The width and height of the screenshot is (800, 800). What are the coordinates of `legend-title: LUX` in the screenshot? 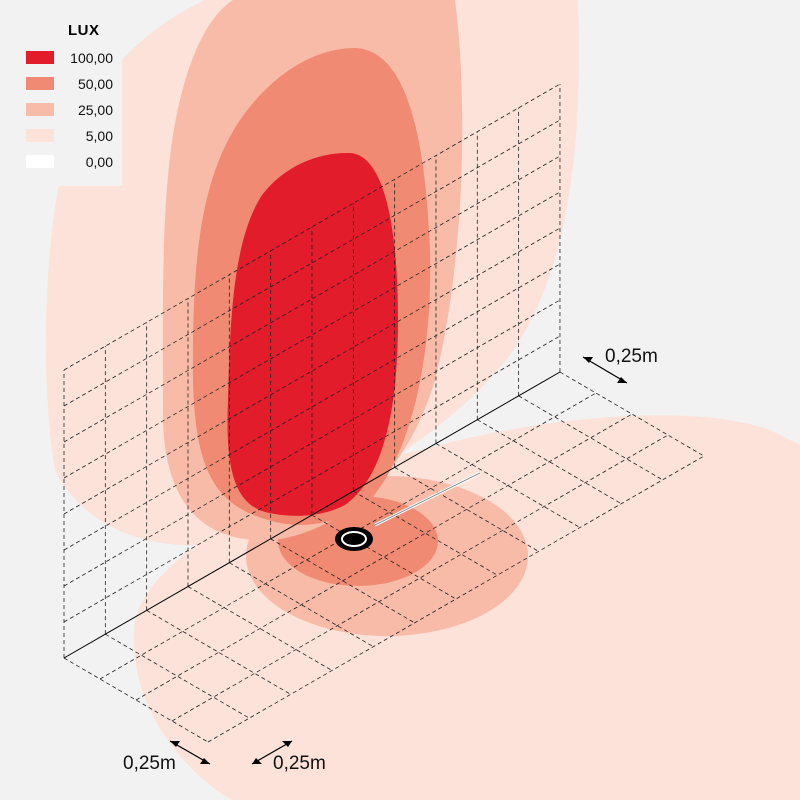 It's located at (84, 30).